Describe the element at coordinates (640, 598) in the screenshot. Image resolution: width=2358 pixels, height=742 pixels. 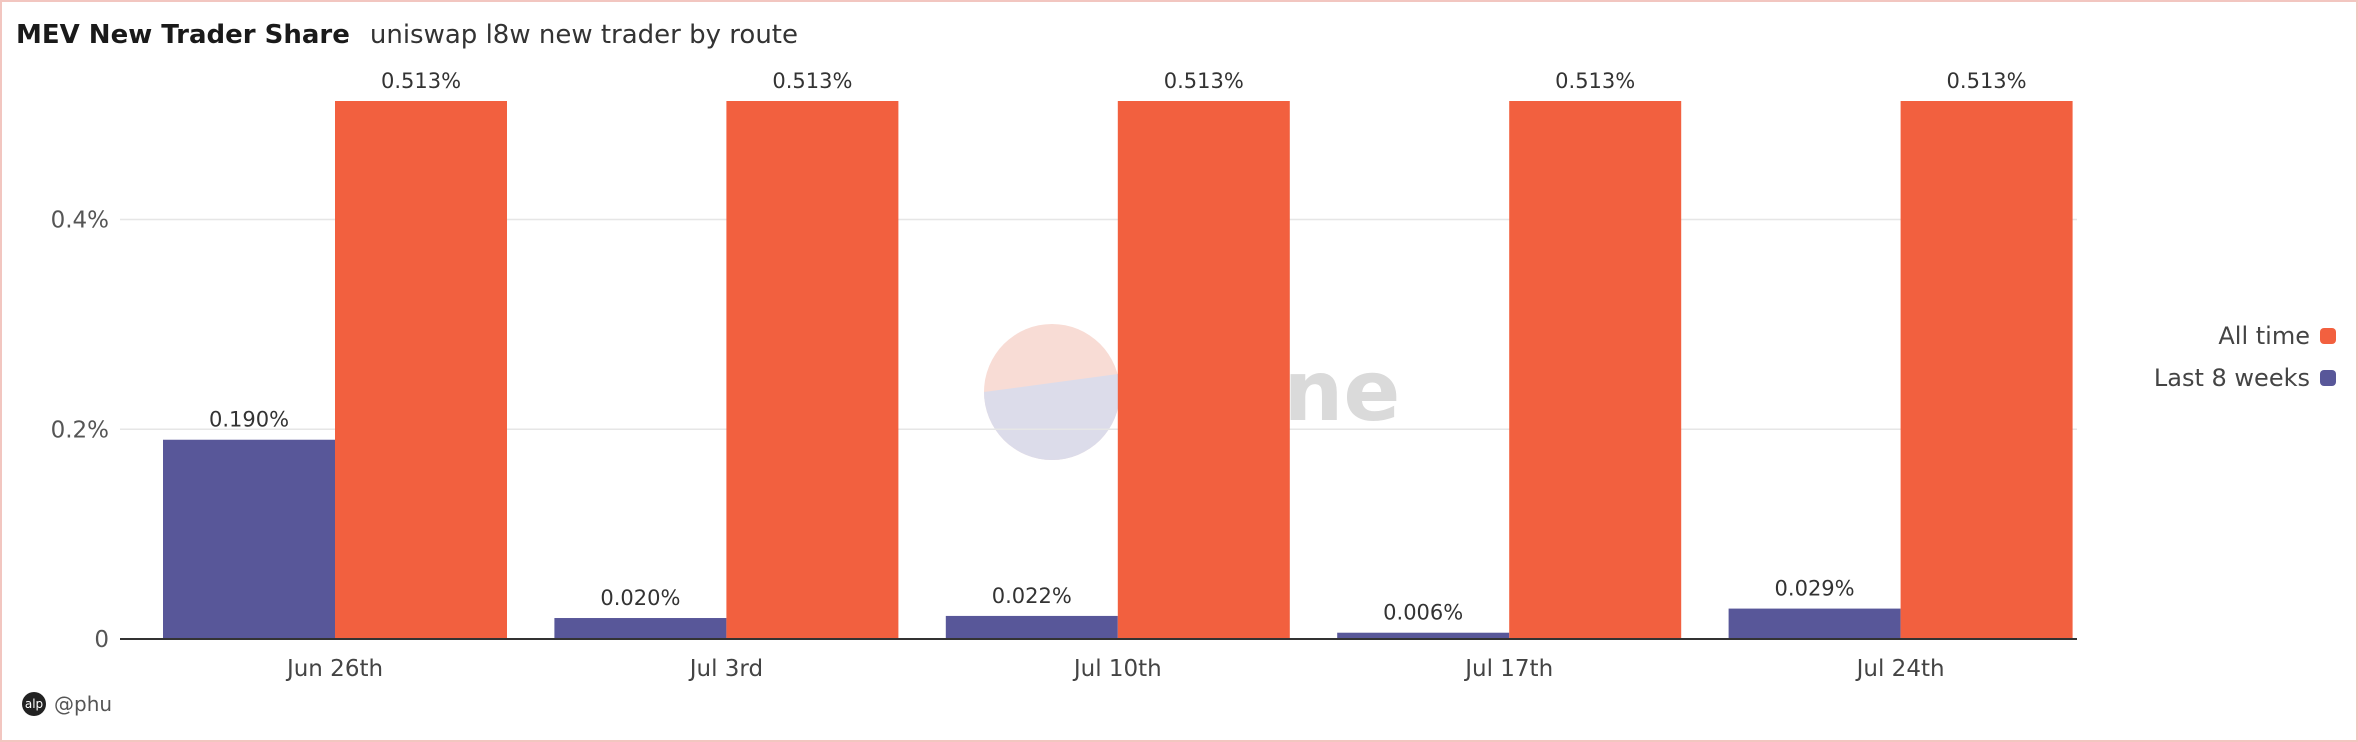
I see `data-label: 0.020%` at that location.